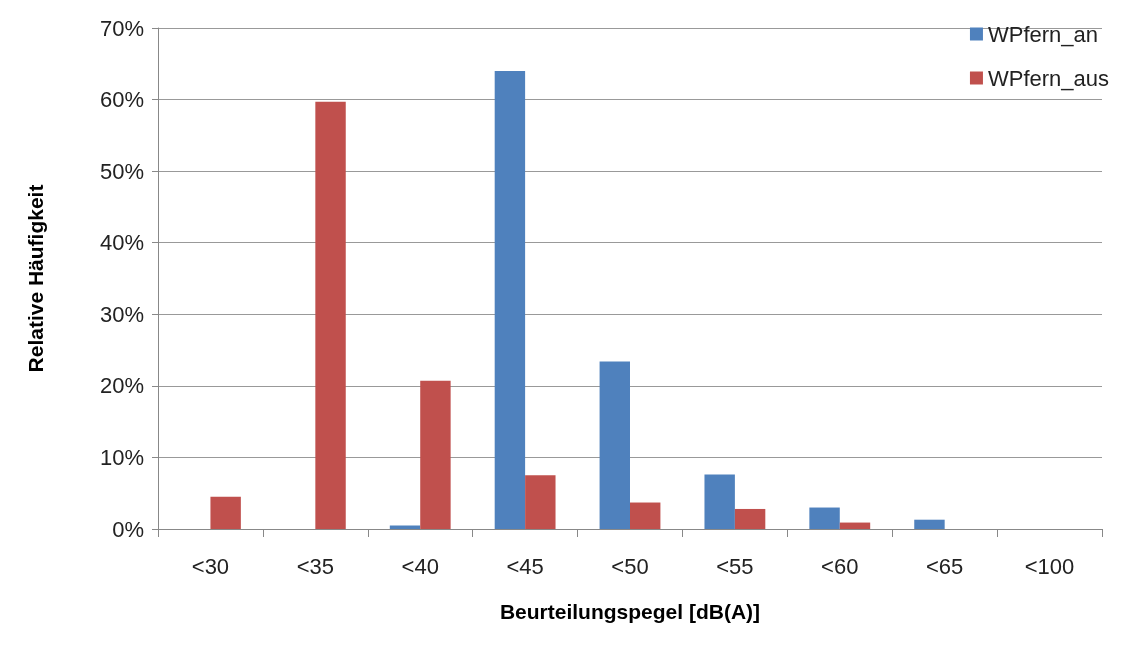 Image resolution: width=1140 pixels, height=647 pixels. Describe the element at coordinates (1049, 566) in the screenshot. I see `x-tick-label: <100` at that location.